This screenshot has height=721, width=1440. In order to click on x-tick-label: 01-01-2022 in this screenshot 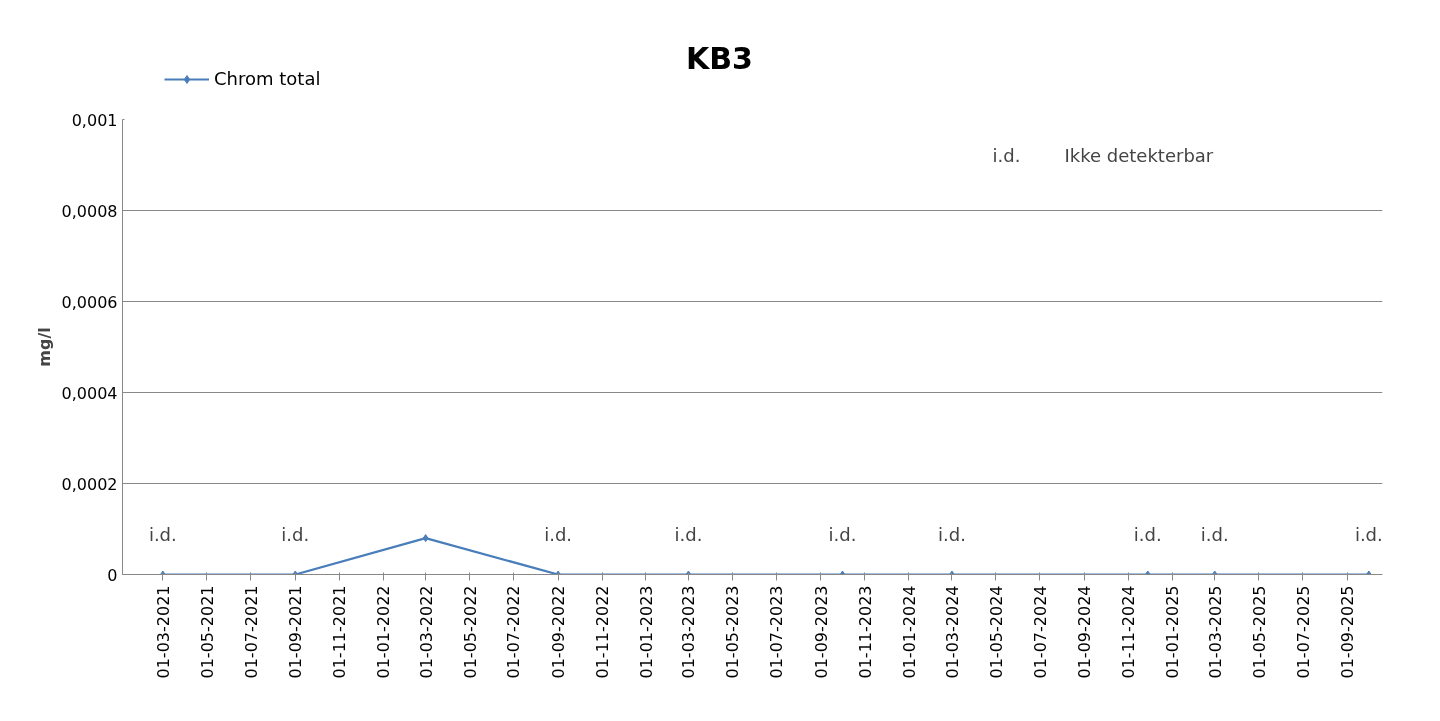, I will do `click(384, 632)`.